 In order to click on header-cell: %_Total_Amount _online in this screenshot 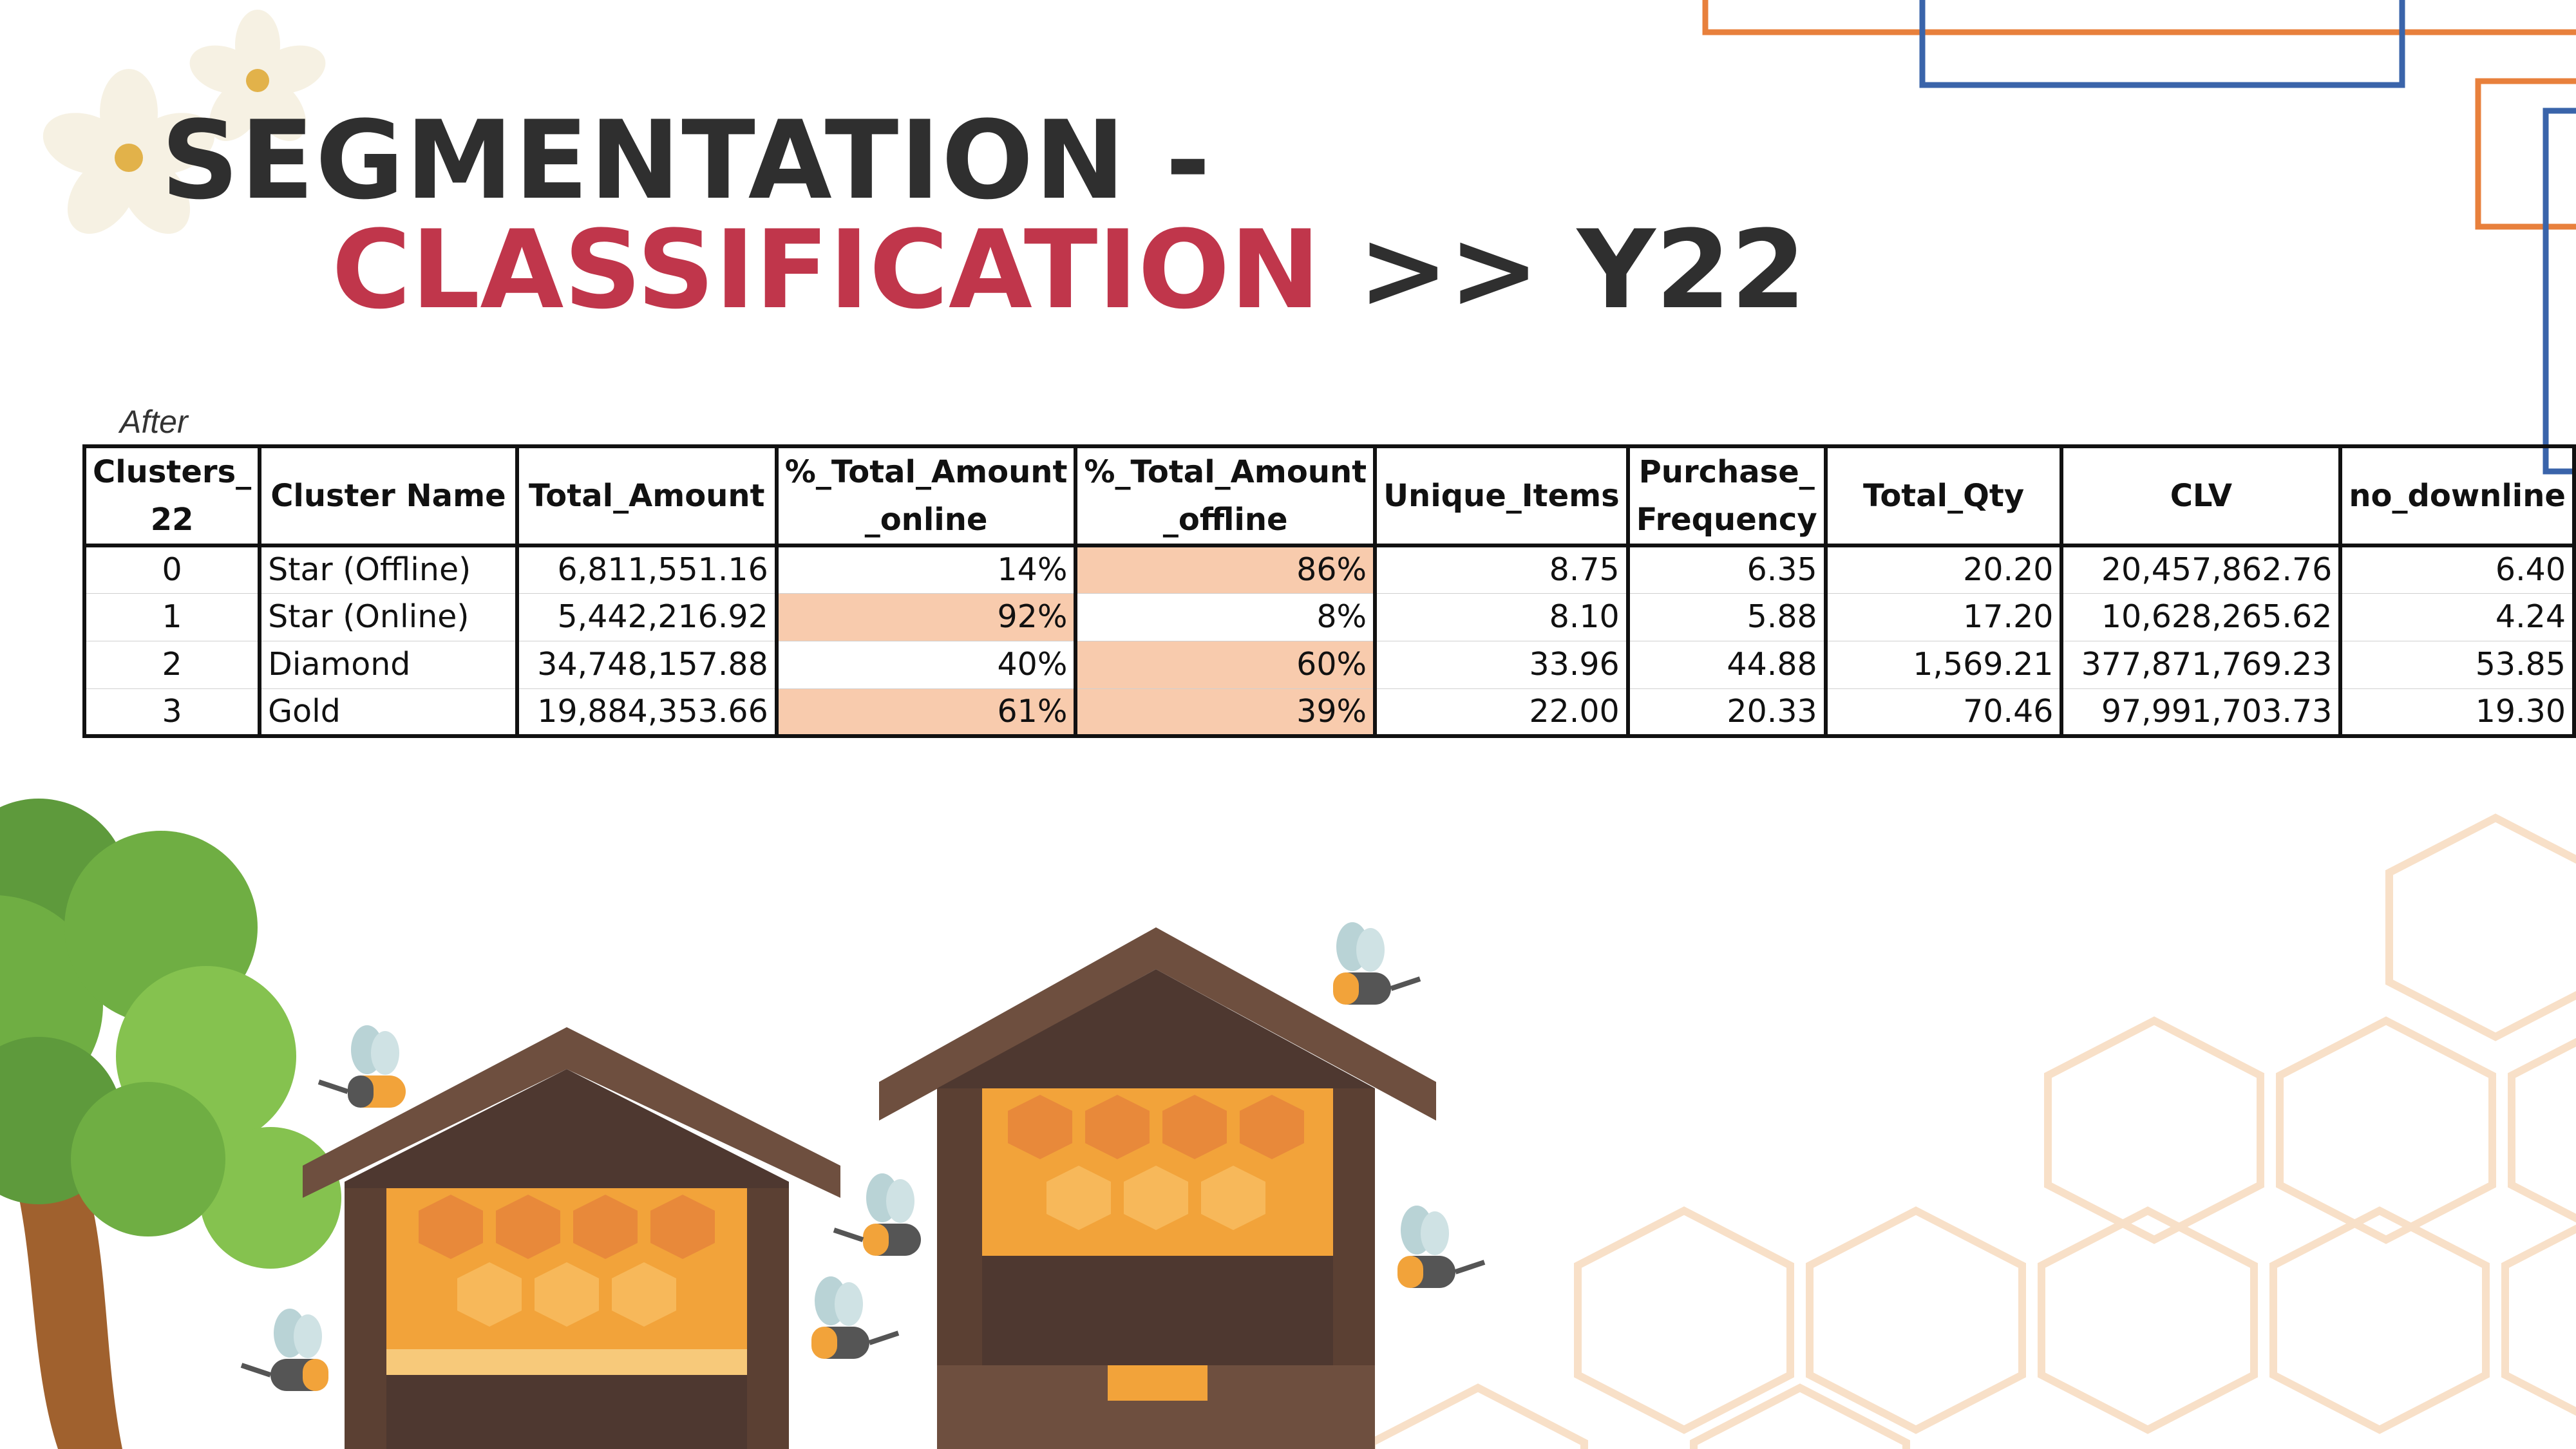, I will do `click(926, 496)`.